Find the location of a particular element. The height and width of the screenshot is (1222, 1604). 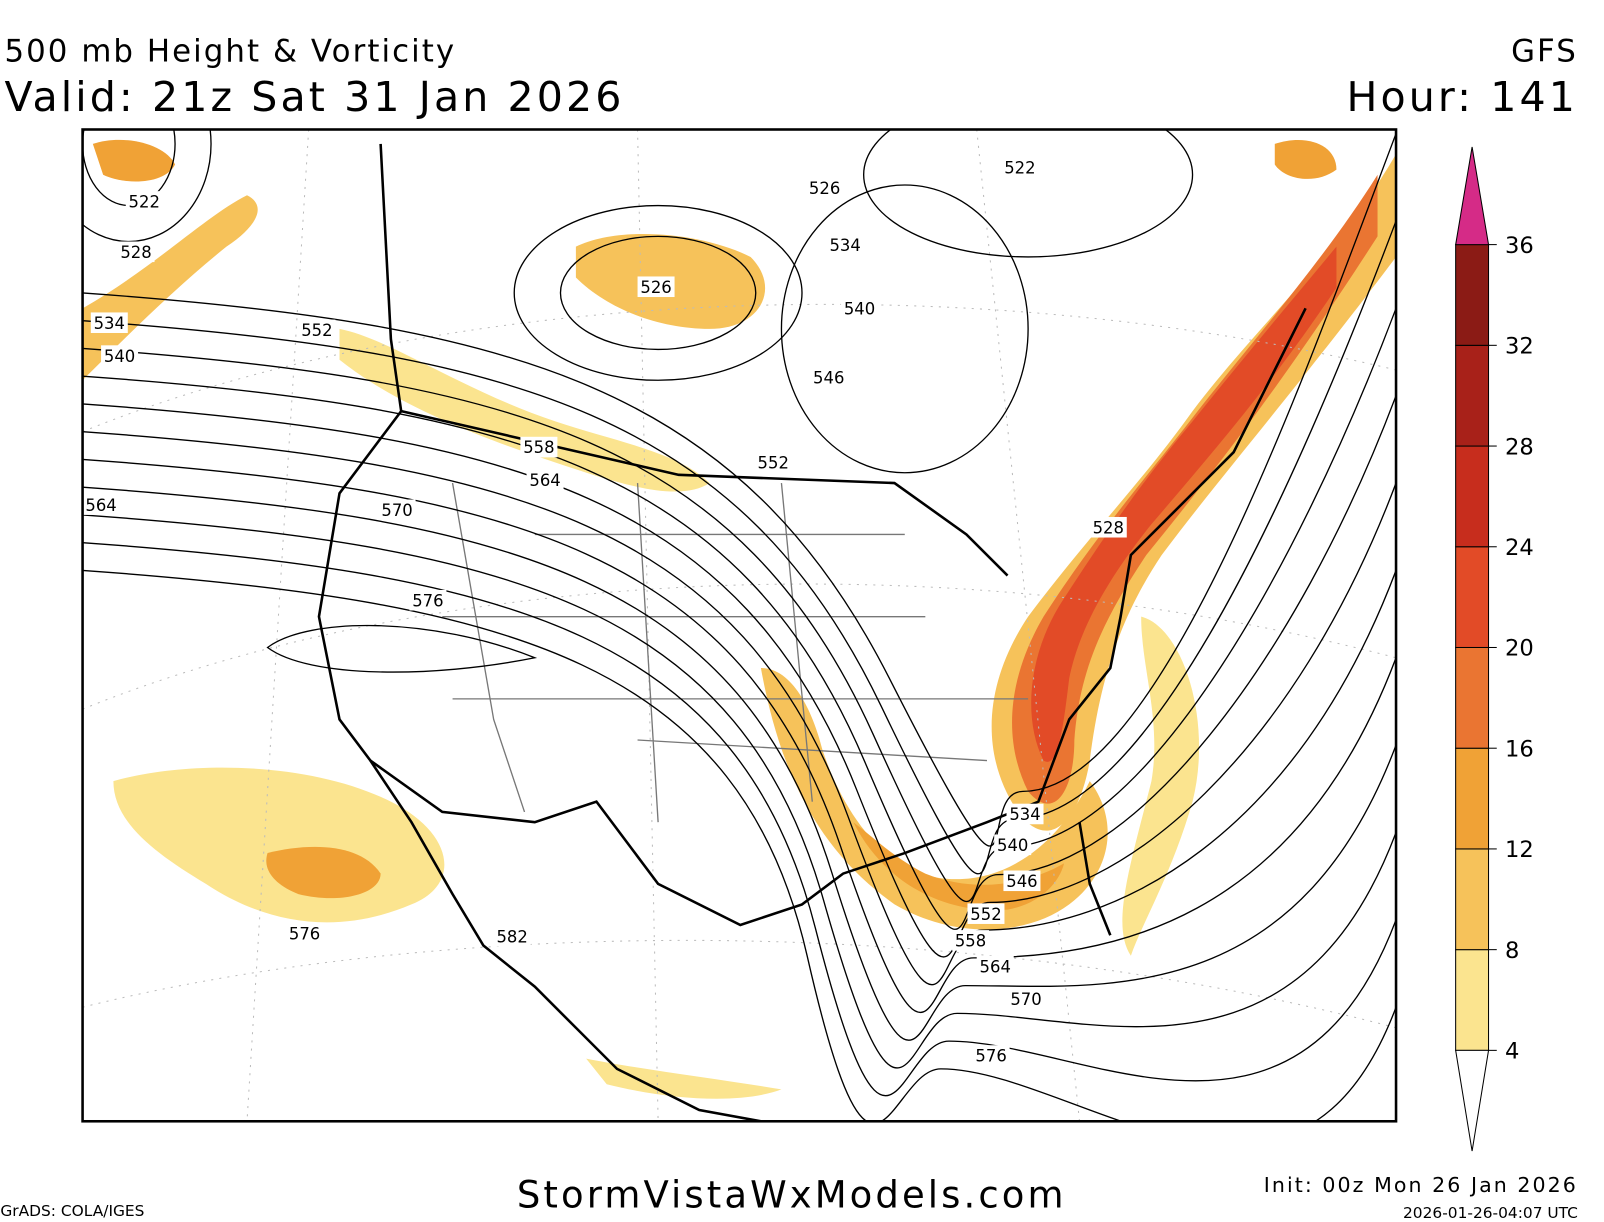

colorbar-tick-label: 28 is located at coordinates (1519, 447).